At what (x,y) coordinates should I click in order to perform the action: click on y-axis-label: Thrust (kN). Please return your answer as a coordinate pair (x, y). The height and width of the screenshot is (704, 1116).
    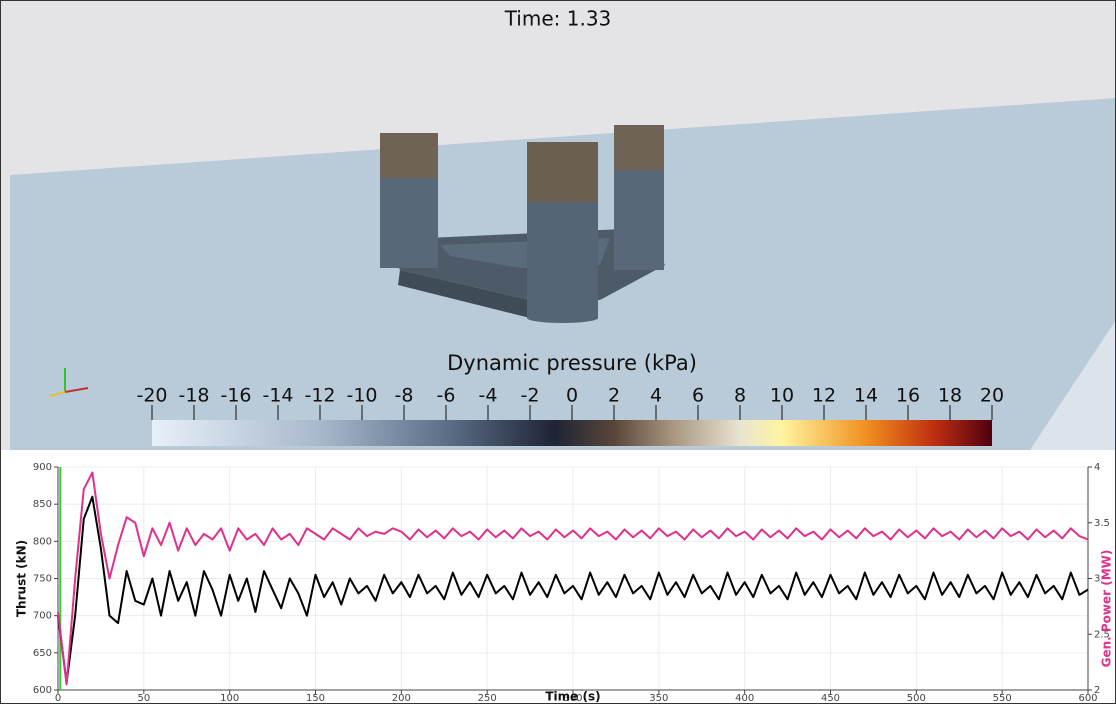
    Looking at the image, I should click on (22, 578).